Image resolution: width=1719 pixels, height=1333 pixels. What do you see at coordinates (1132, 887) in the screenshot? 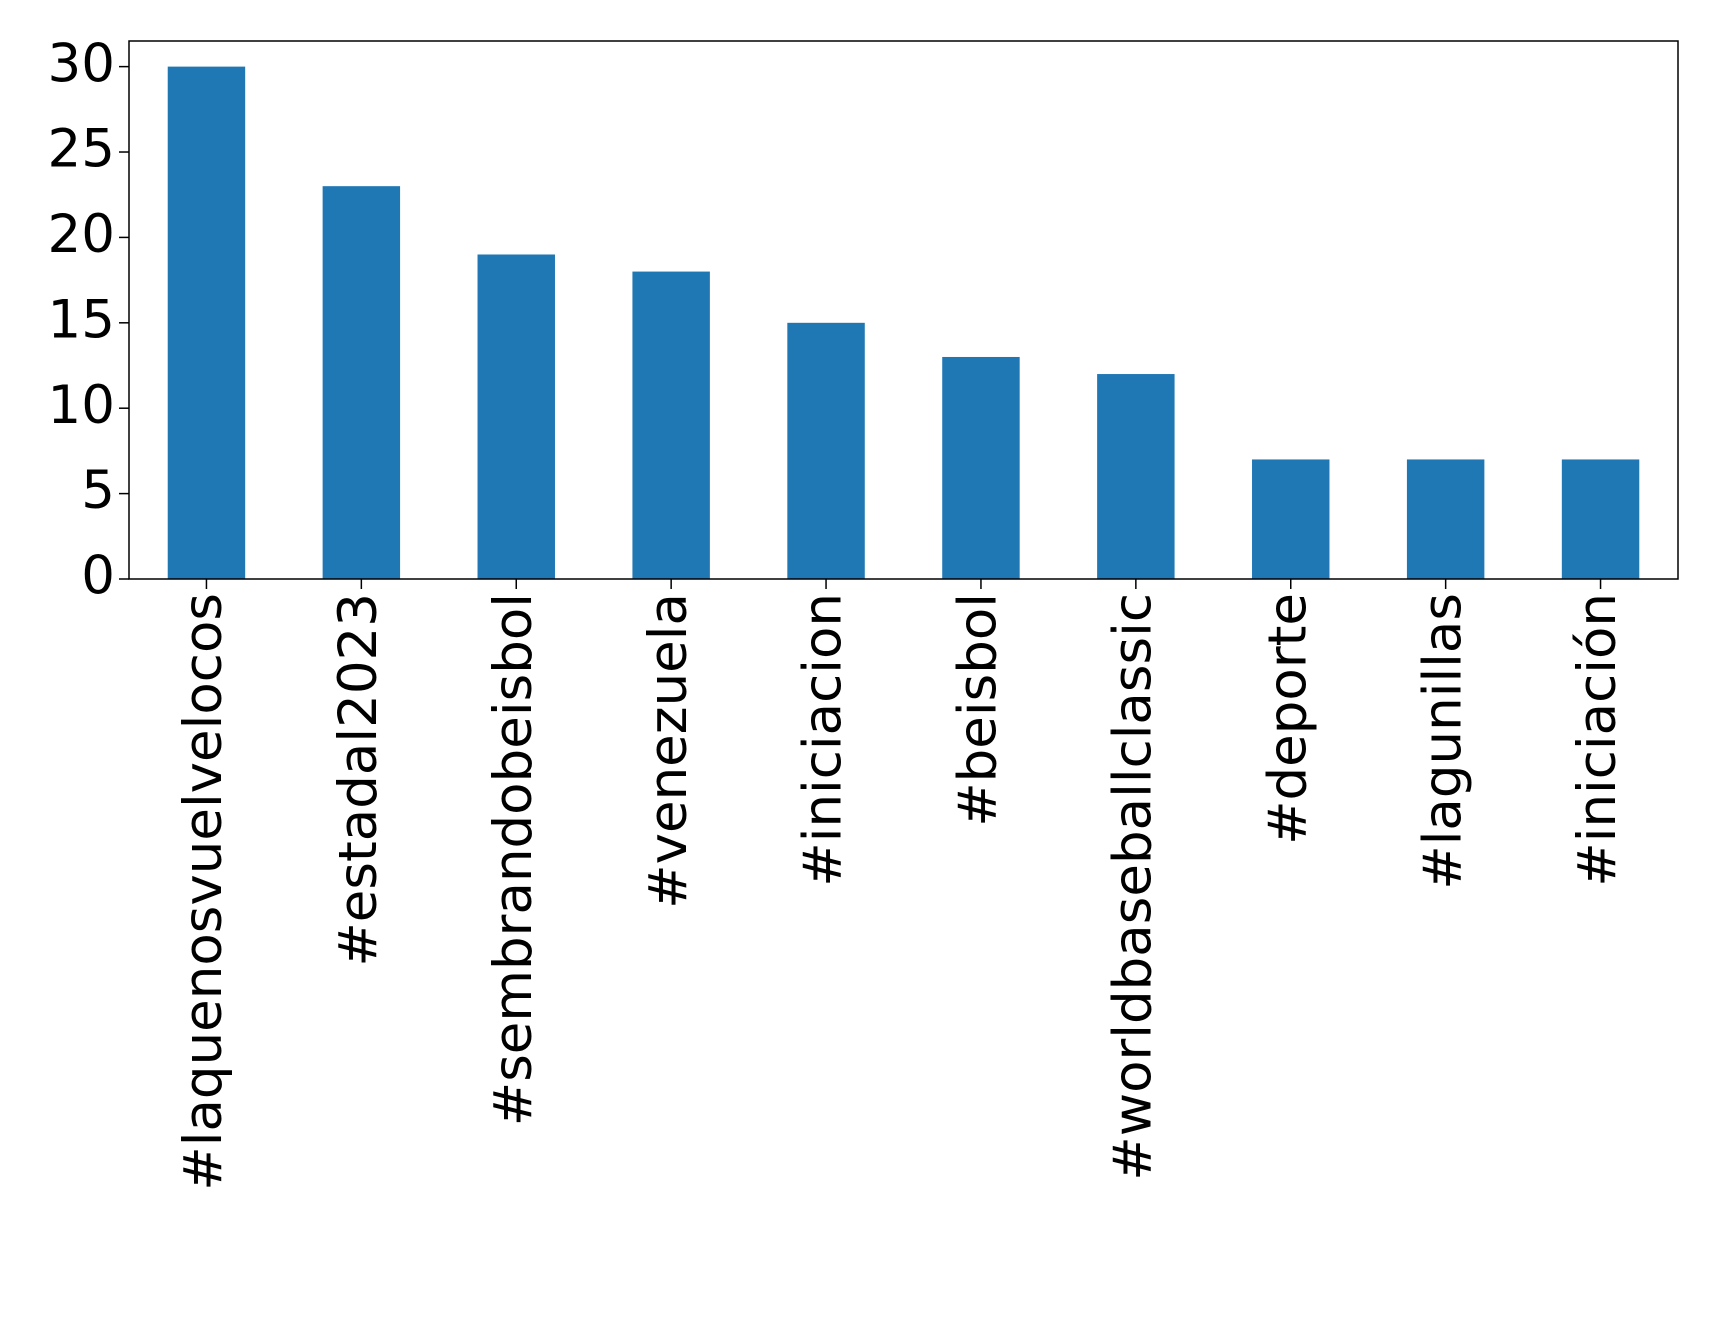
I see `x-tick-label: #worldbaseballclassic` at bounding box center [1132, 887].